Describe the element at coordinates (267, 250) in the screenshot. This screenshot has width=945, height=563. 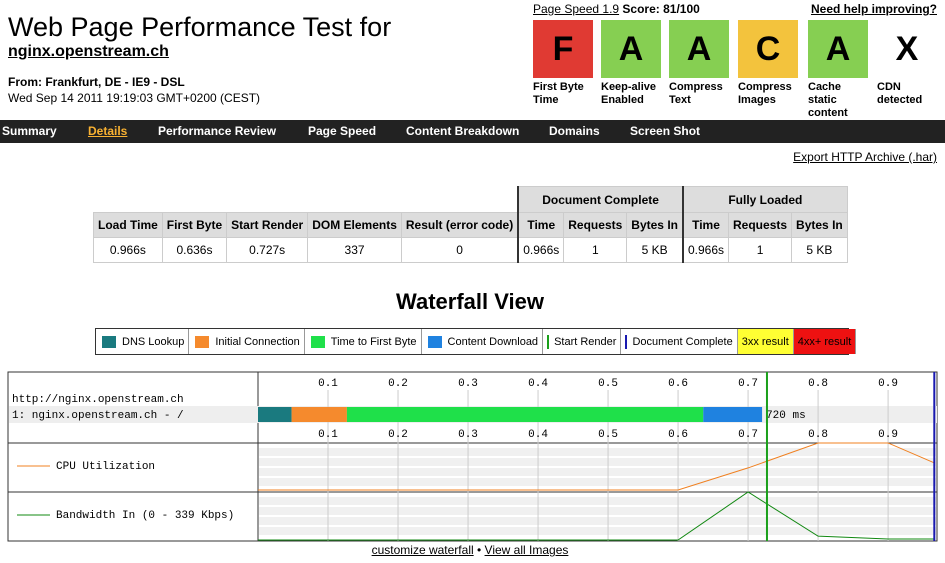
I see `cell: 0.727s` at that location.